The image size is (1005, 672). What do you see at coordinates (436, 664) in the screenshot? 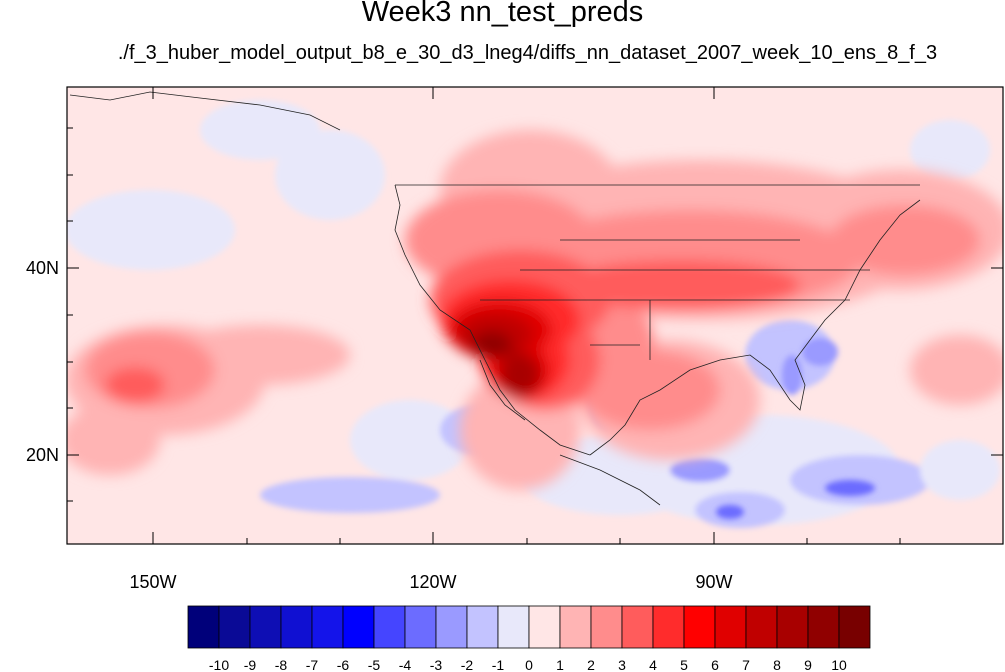
I see `colorbar-label: -3` at bounding box center [436, 664].